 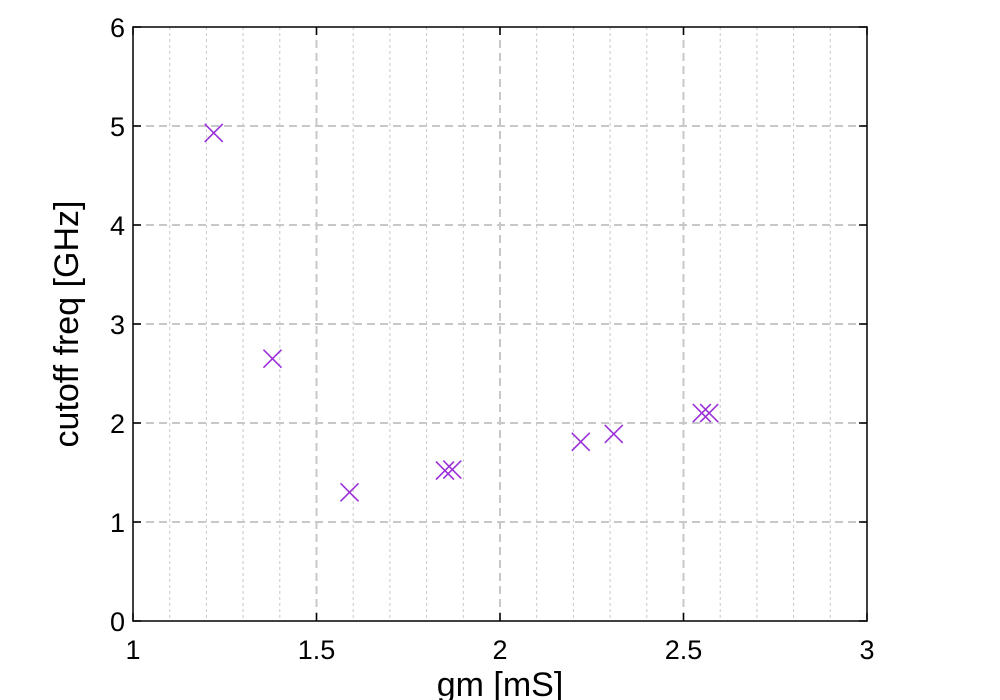 I want to click on x-axis-label: gm [mS], so click(x=500, y=683).